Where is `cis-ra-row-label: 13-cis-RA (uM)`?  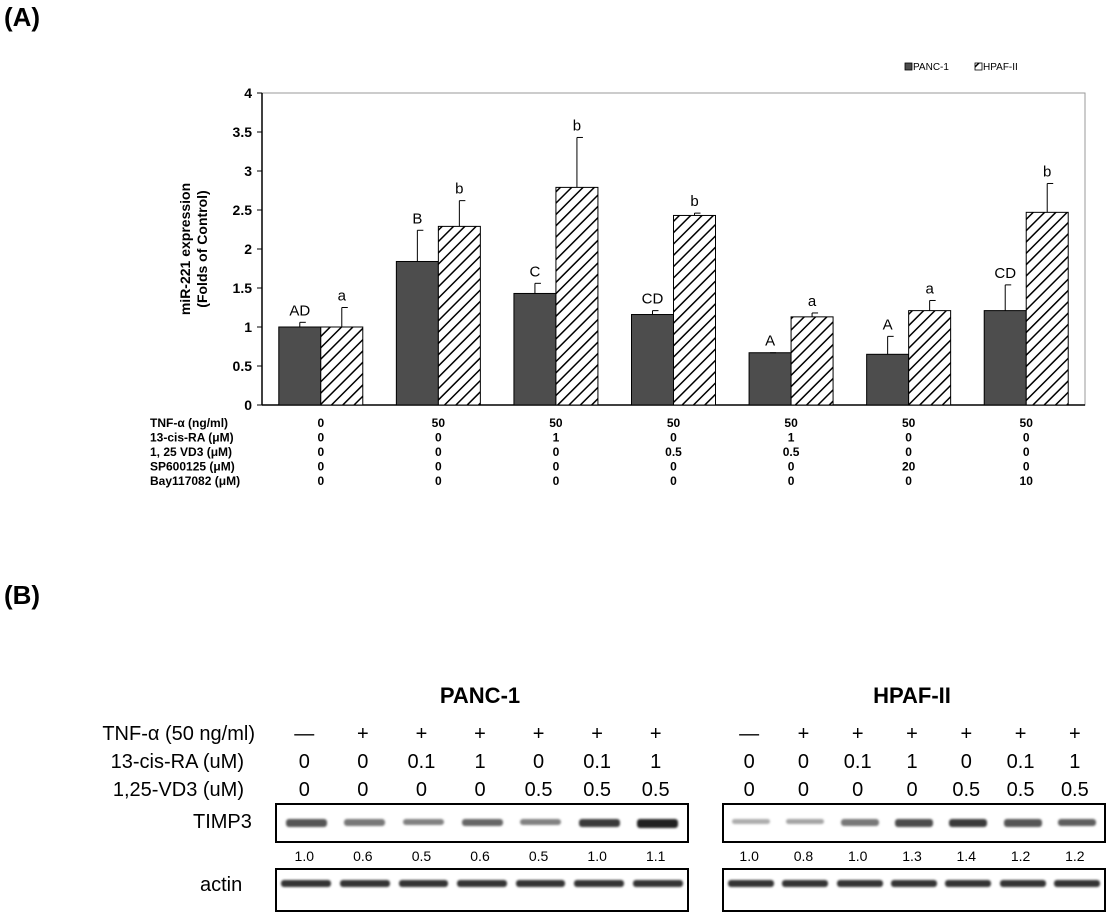
cis-ra-row-label: 13-cis-RA (uM) is located at coordinates (177, 762).